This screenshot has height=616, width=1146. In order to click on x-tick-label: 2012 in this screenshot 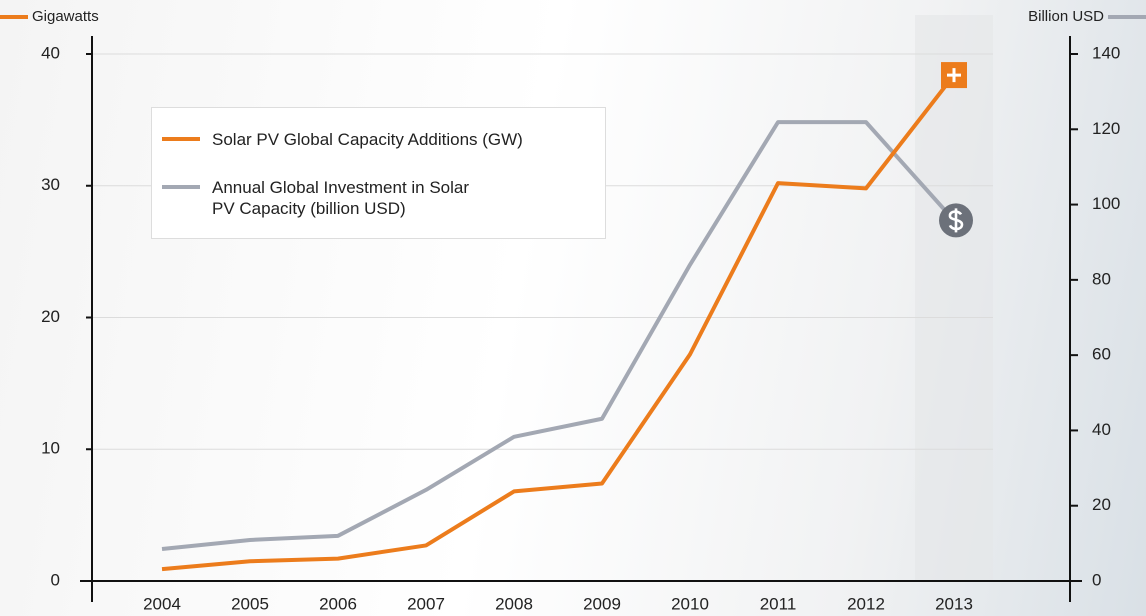, I will do `click(866, 603)`.